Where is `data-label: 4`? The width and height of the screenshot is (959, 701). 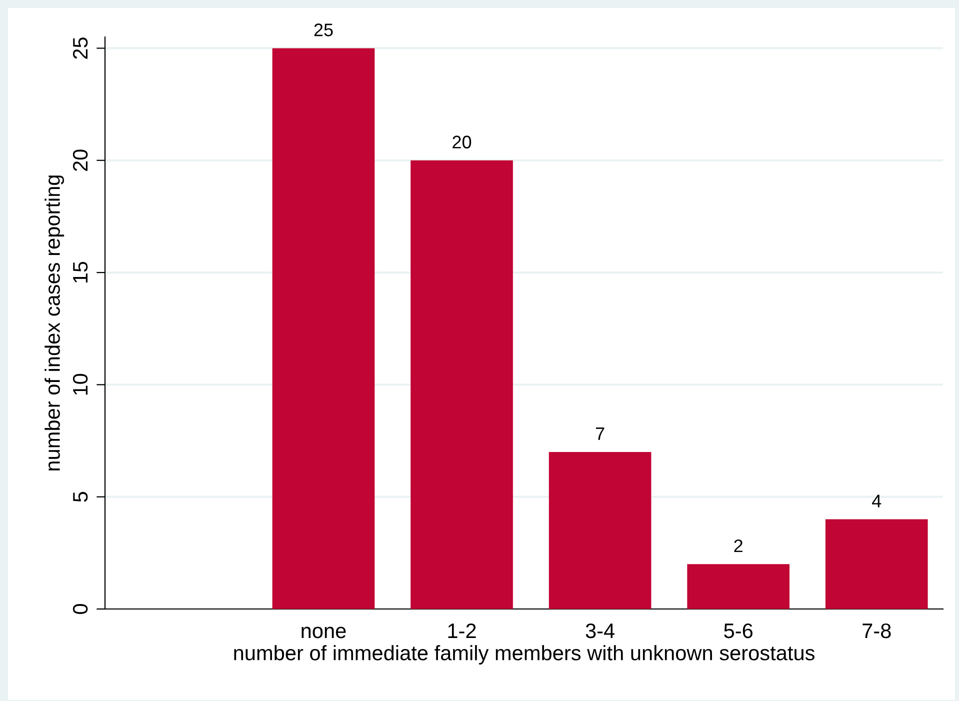 data-label: 4 is located at coordinates (877, 501).